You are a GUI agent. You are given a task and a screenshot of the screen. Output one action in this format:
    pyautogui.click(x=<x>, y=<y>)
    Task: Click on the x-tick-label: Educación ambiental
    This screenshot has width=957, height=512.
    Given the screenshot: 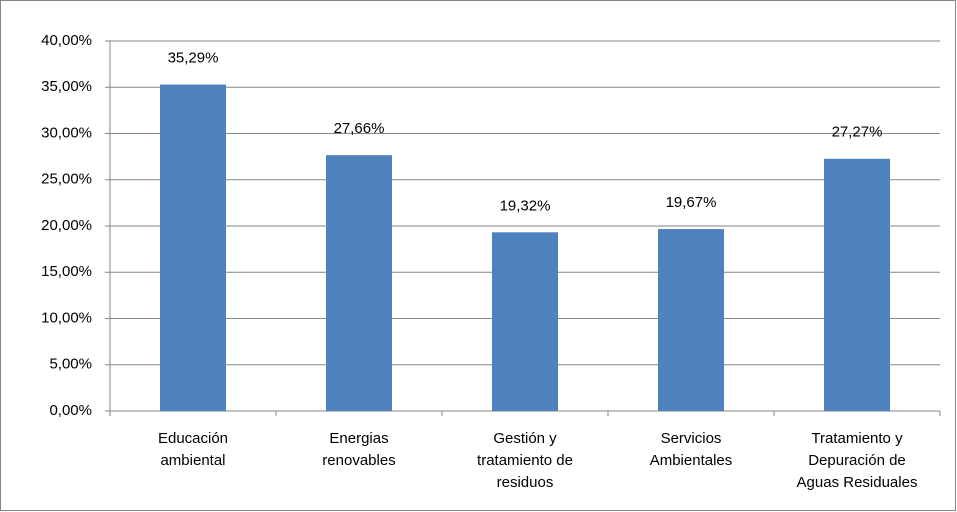 What is the action you would take?
    pyautogui.click(x=193, y=449)
    